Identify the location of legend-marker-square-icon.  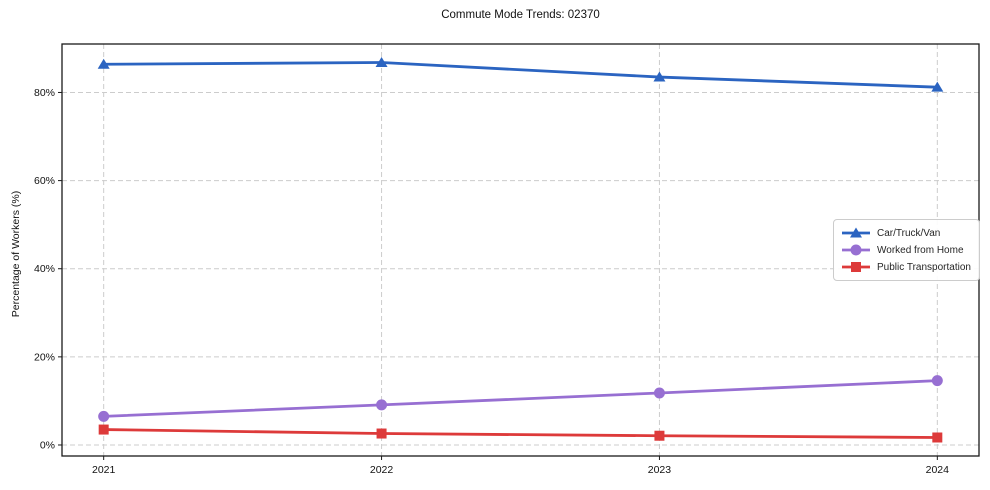
(856, 267).